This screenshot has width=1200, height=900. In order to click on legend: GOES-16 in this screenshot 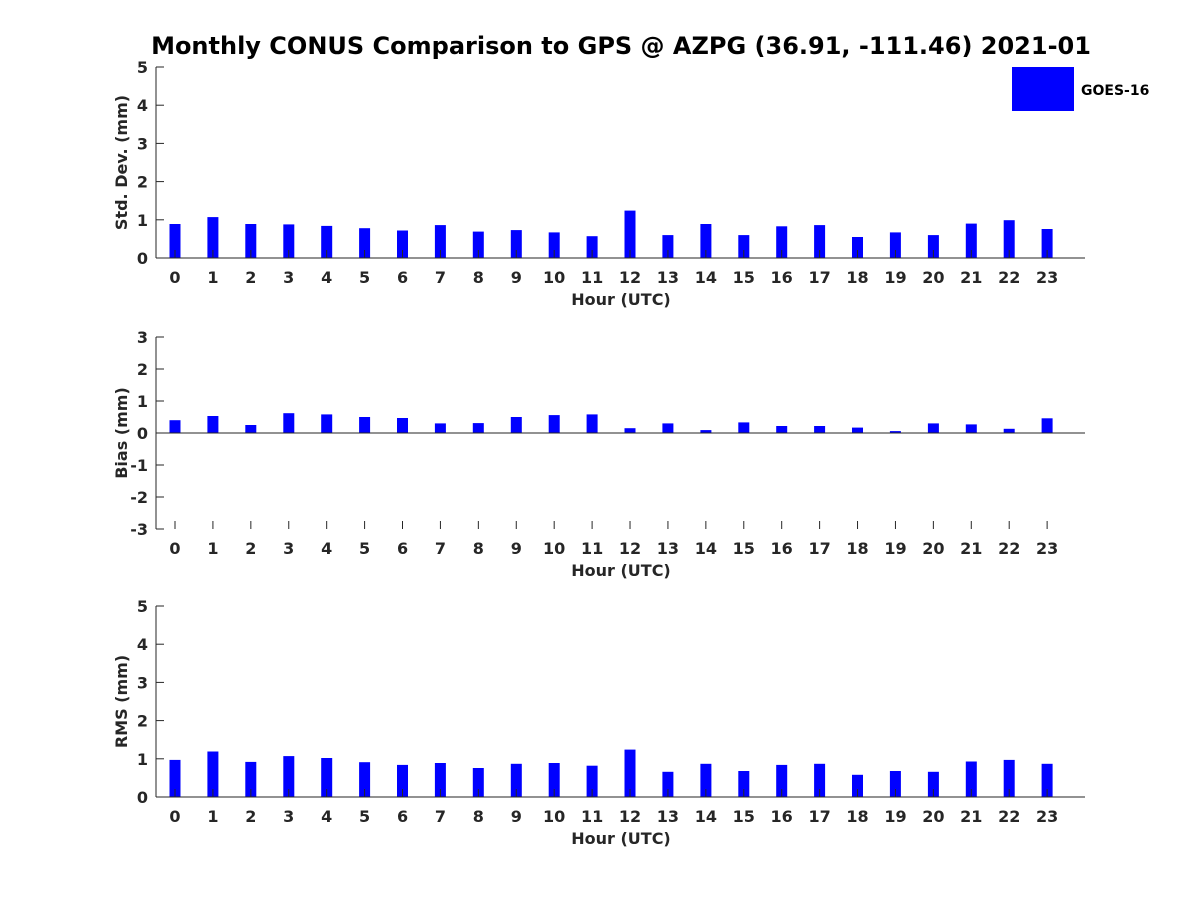, I will do `click(1080, 89)`.